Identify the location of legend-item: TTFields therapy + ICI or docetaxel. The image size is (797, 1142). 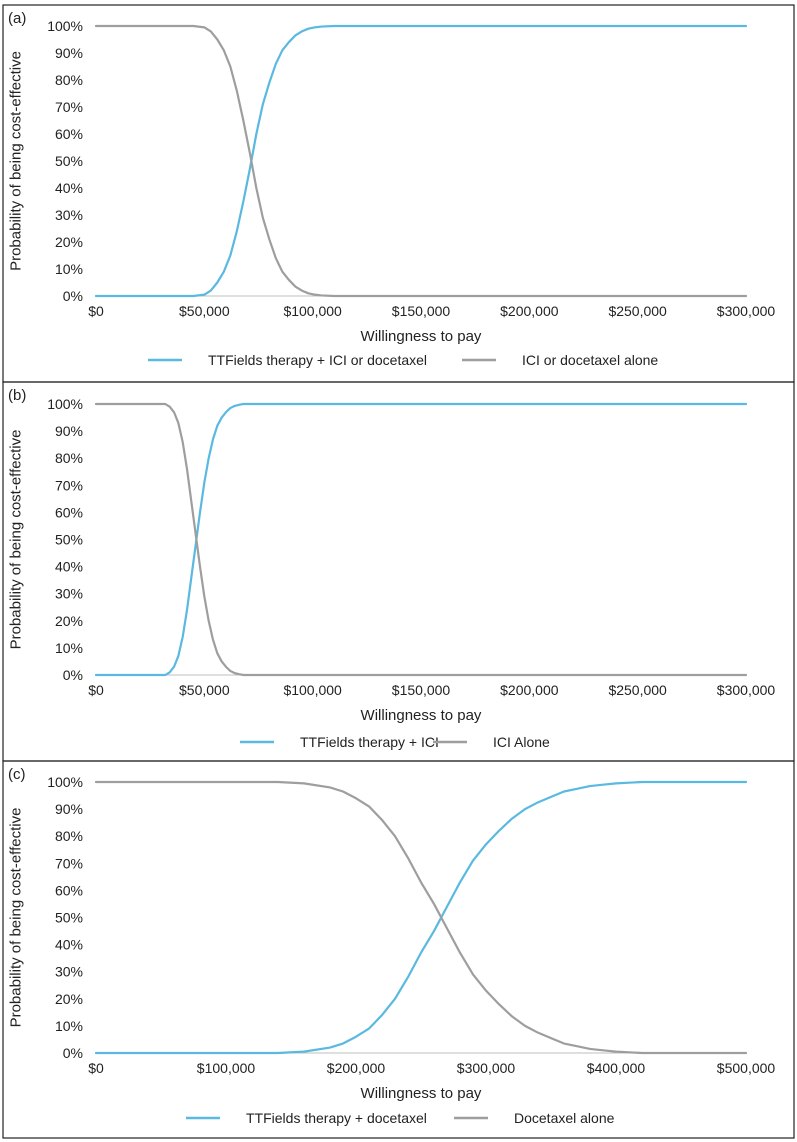
(287, 360).